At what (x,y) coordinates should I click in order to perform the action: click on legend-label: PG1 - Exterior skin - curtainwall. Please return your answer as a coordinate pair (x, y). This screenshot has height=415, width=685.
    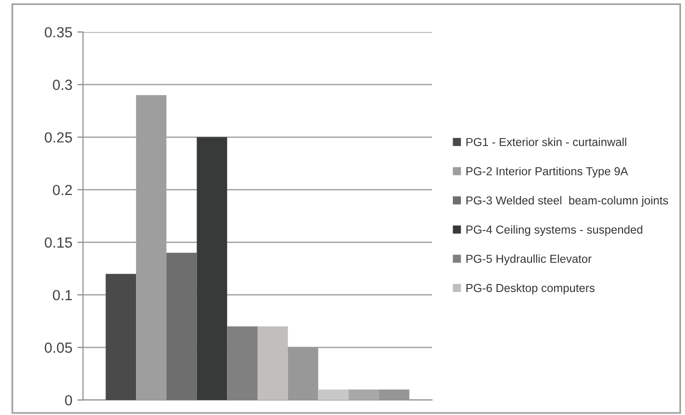
    Looking at the image, I should click on (546, 142).